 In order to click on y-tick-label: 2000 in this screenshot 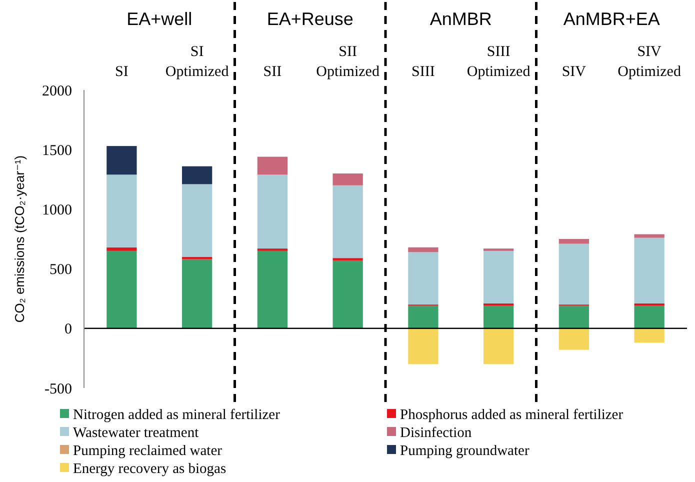, I will do `click(57, 91)`.